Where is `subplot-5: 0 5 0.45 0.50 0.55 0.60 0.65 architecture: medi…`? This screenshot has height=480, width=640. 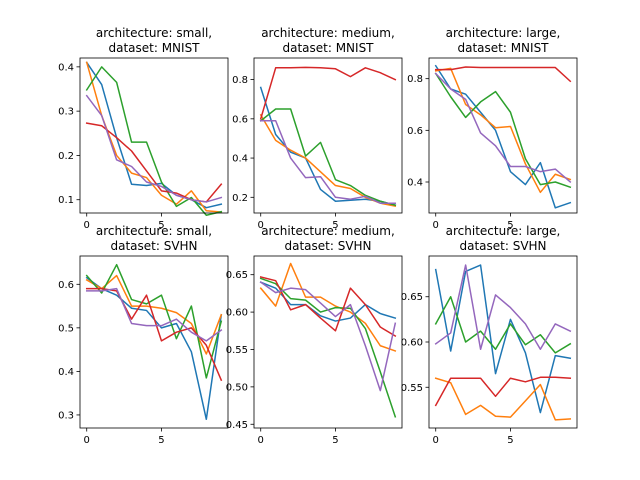 subplot-5: 0 5 0.45 0.50 0.55 0.60 0.65 architecture: medi… is located at coordinates (314, 335).